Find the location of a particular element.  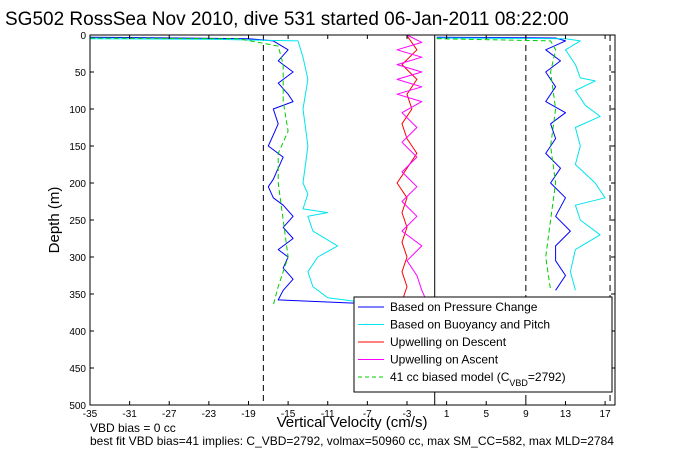

x-tick-label: 5 is located at coordinates (486, 414).